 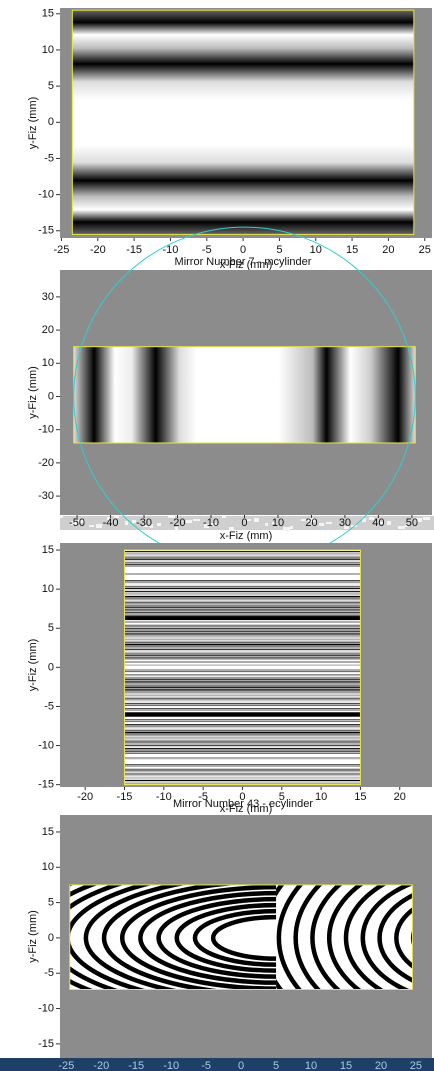 What do you see at coordinates (134, 250) in the screenshot?
I see `x-tick-label: -15` at bounding box center [134, 250].